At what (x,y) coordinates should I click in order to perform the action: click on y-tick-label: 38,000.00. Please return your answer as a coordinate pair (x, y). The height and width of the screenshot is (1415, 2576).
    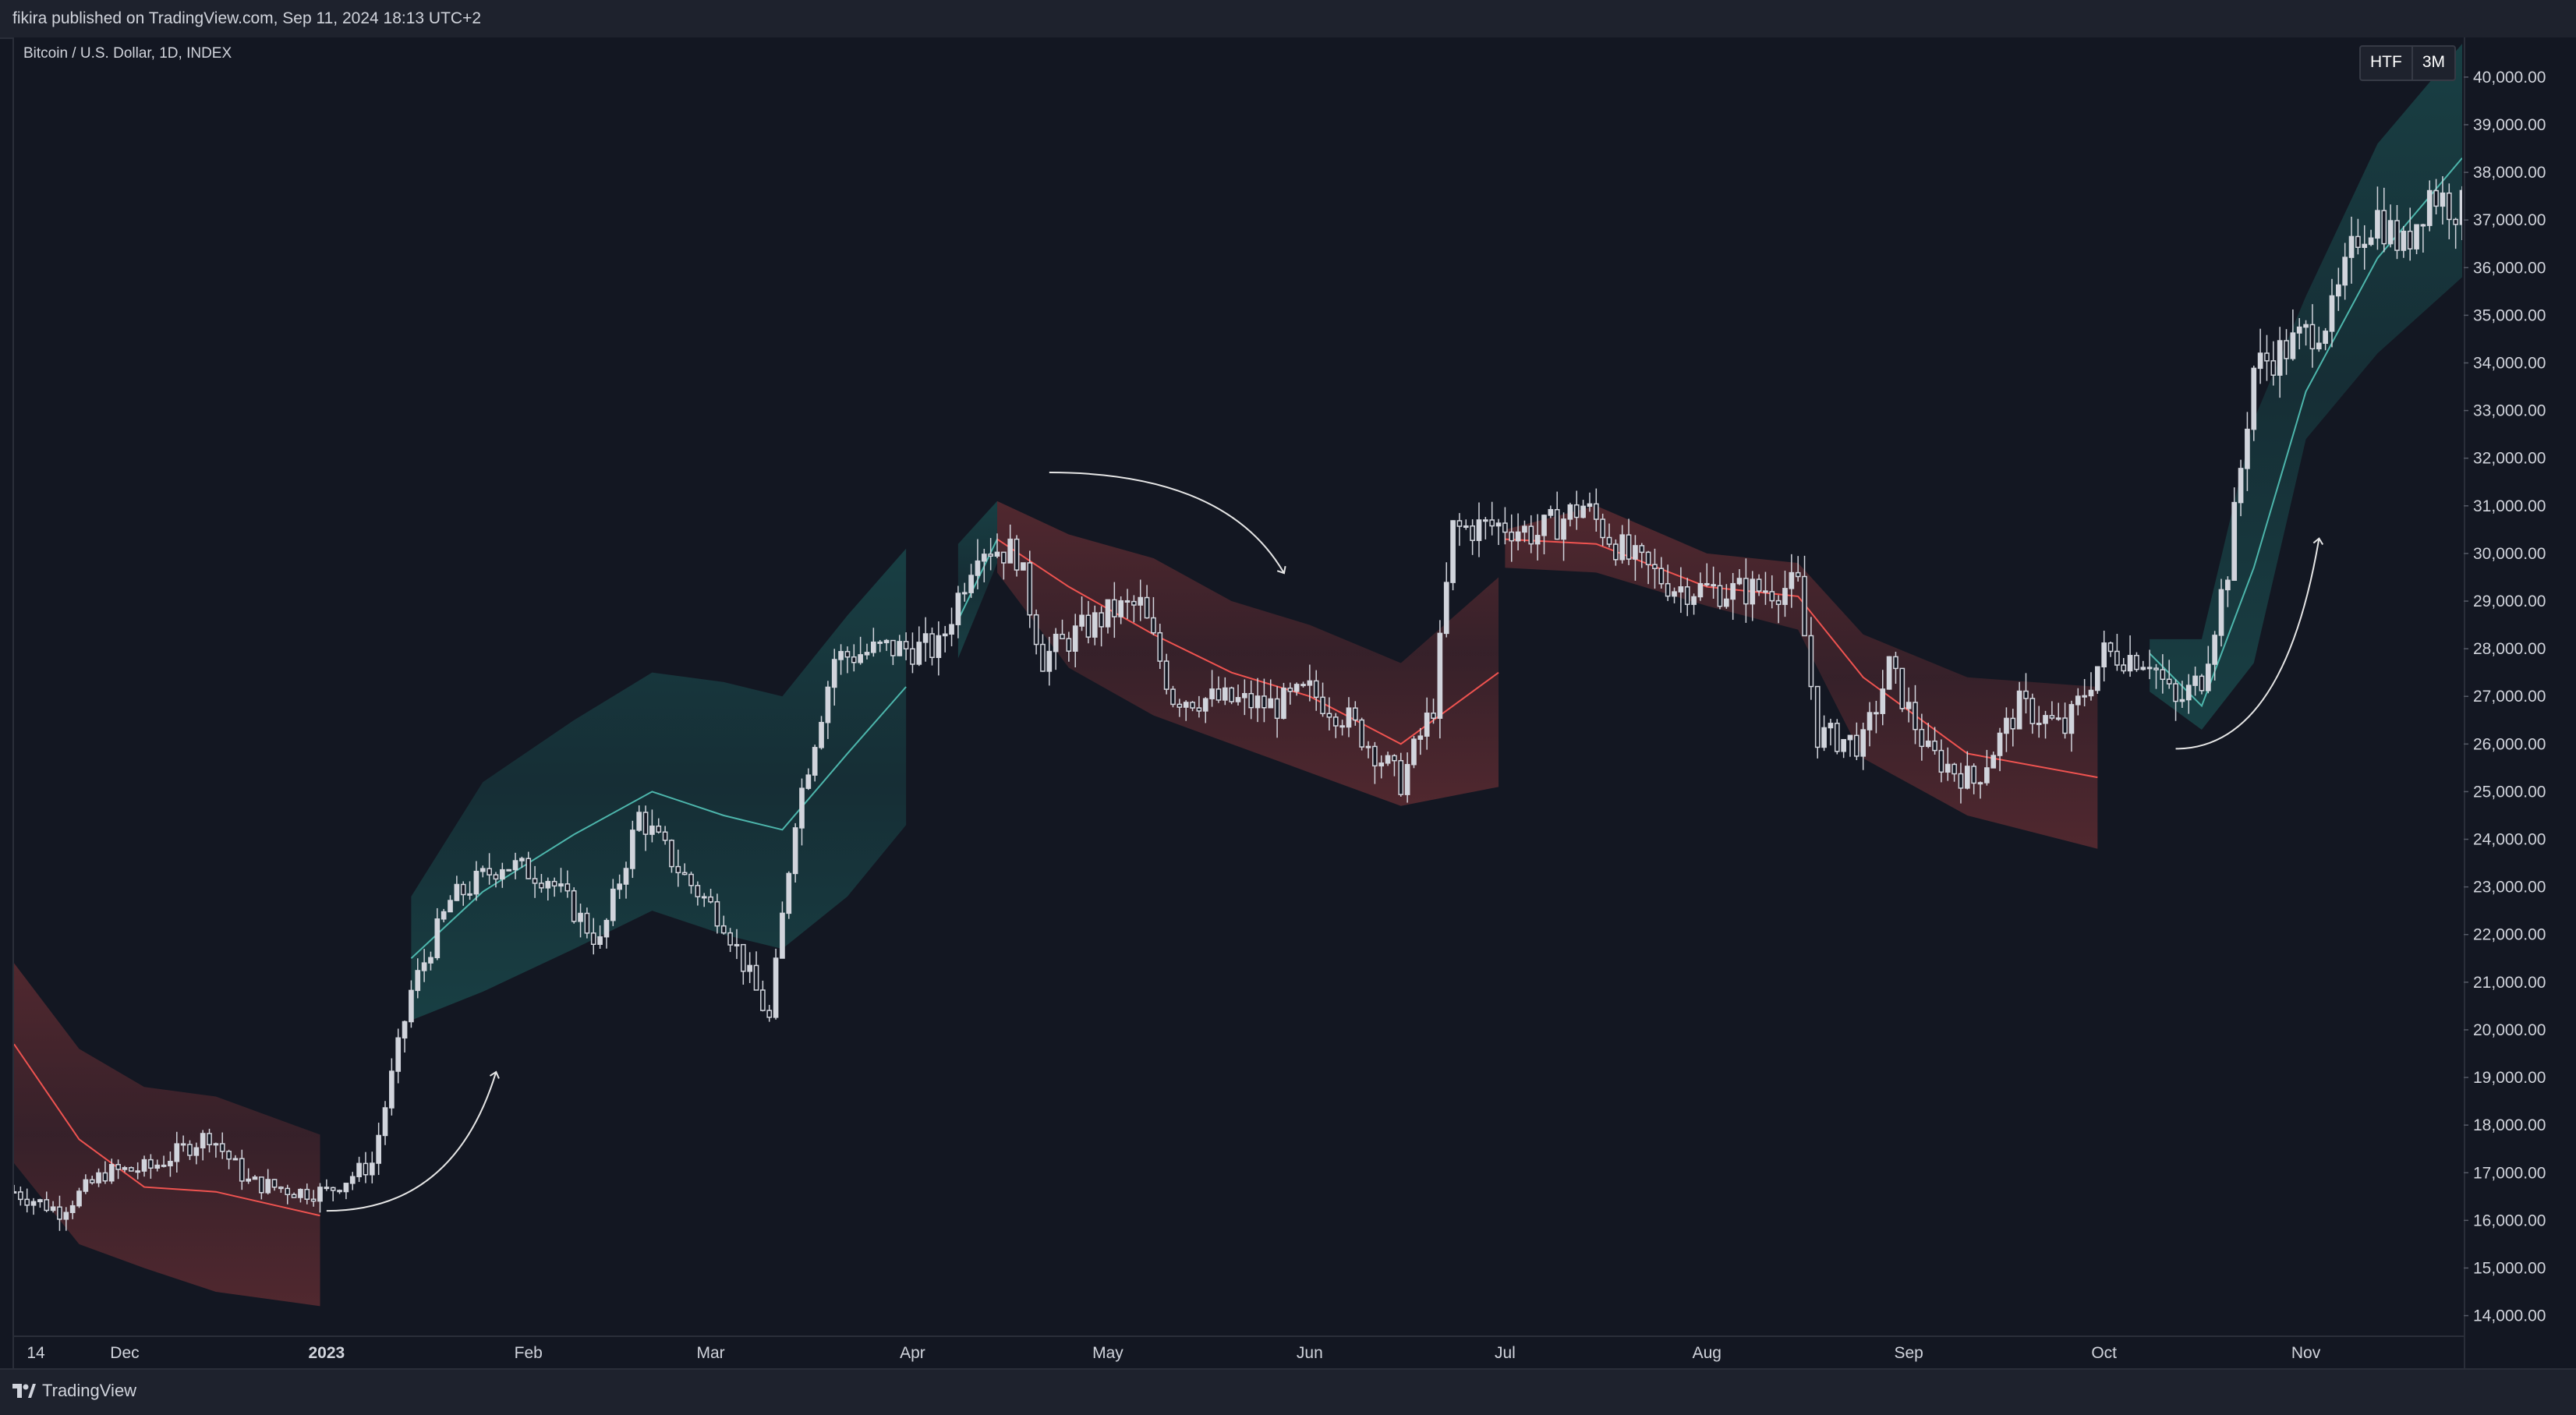
    Looking at the image, I should click on (2509, 173).